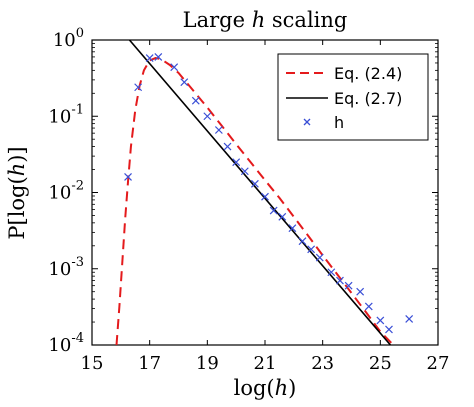  I want to click on y-axis-label: P[log(h)], so click(17, 192).